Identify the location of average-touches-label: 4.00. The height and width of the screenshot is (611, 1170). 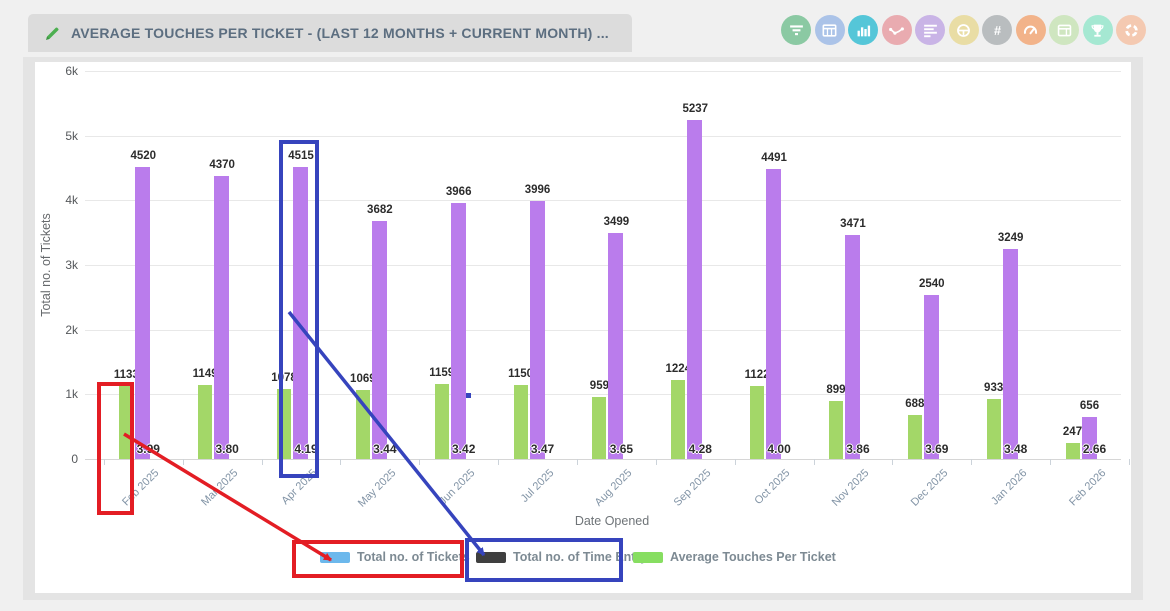
(779, 449).